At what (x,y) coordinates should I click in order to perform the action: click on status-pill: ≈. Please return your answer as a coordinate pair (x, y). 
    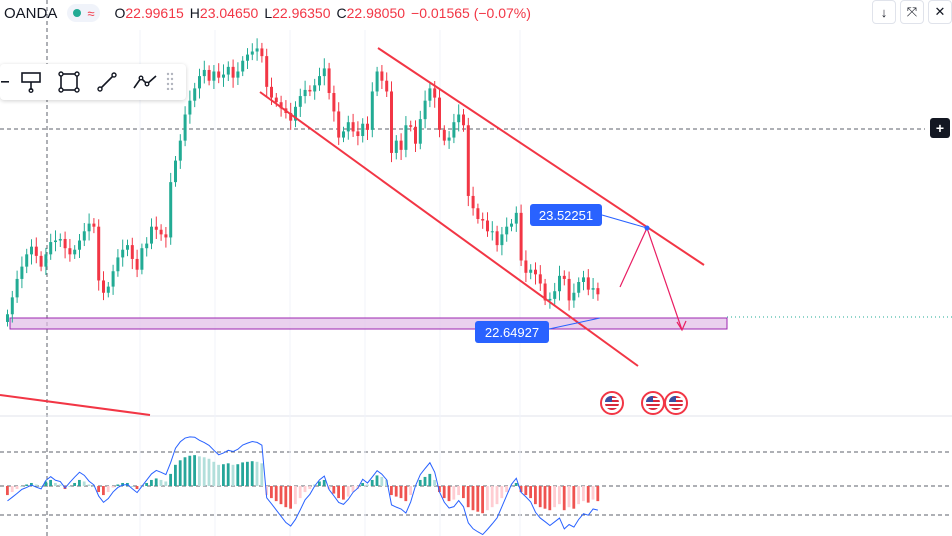
    Looking at the image, I should click on (84, 13).